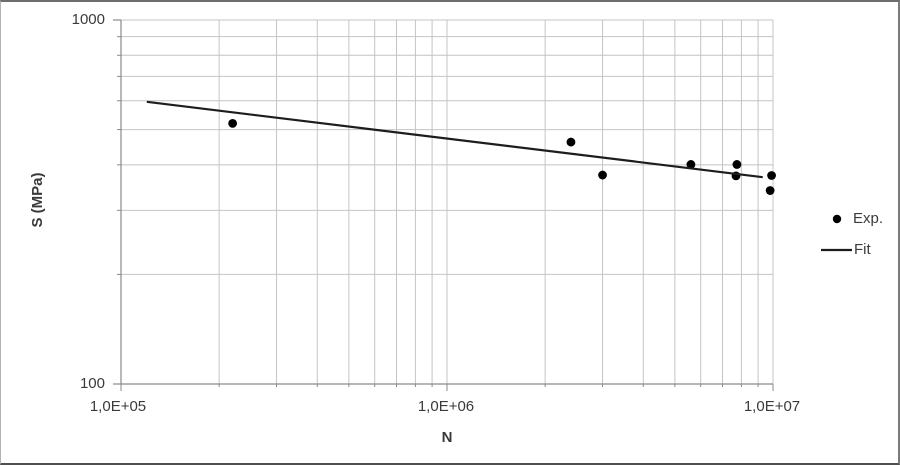 The width and height of the screenshot is (900, 465). I want to click on x-tick-label-1e7: 1,0E+07, so click(772, 406).